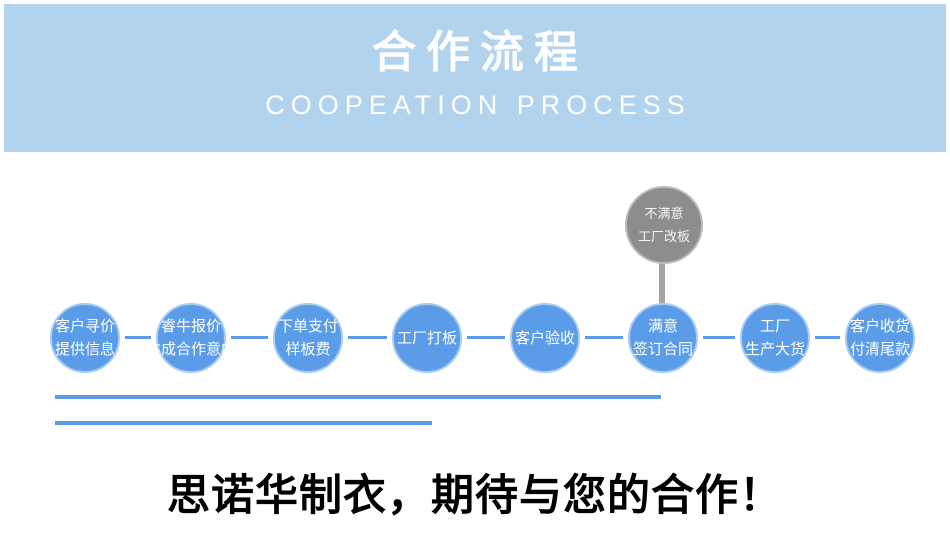 This screenshot has width=950, height=557. What do you see at coordinates (84, 326) in the screenshot?
I see `step-label-line: 客户寻价` at bounding box center [84, 326].